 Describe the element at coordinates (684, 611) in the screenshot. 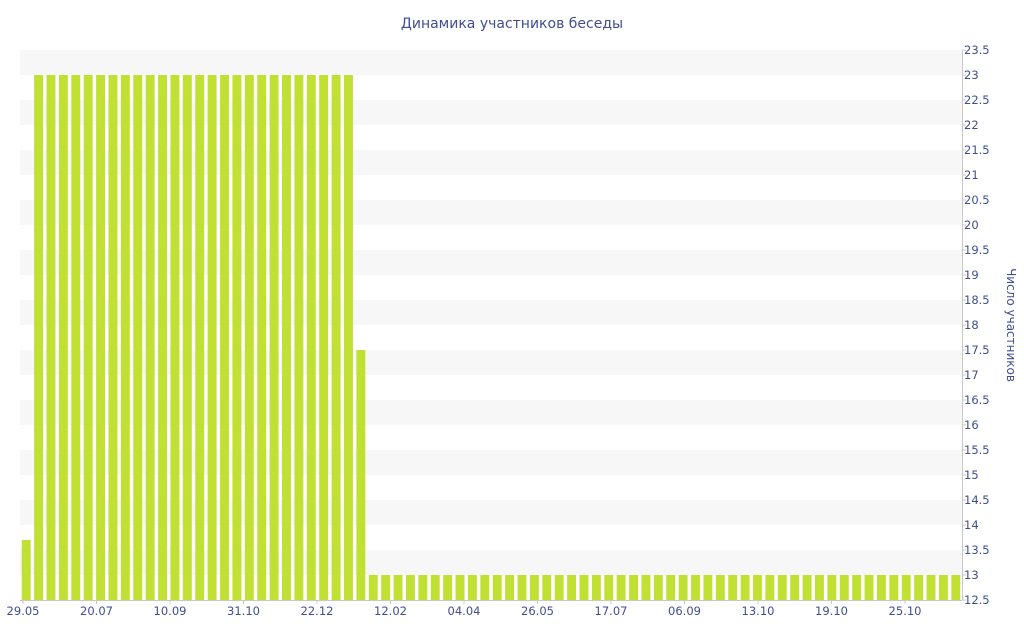

I see `x-tick-label-9: 06.09` at that location.